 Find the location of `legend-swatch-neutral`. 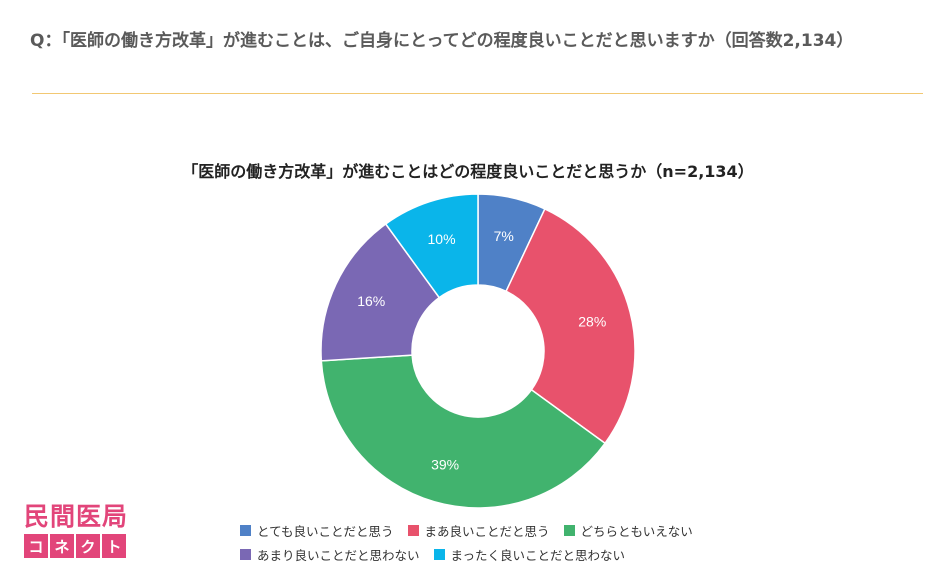

legend-swatch-neutral is located at coordinates (569, 530).